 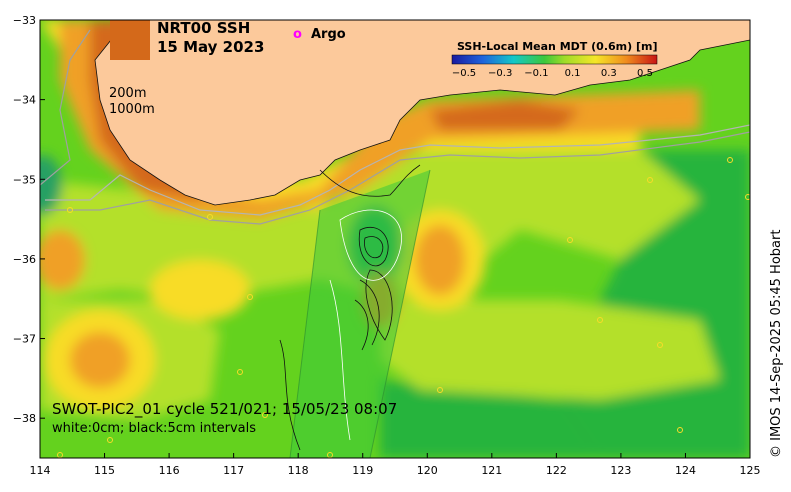 I want to click on y-axis: −33 −34 −35 −36 −37 −38, so click(x=29, y=219).